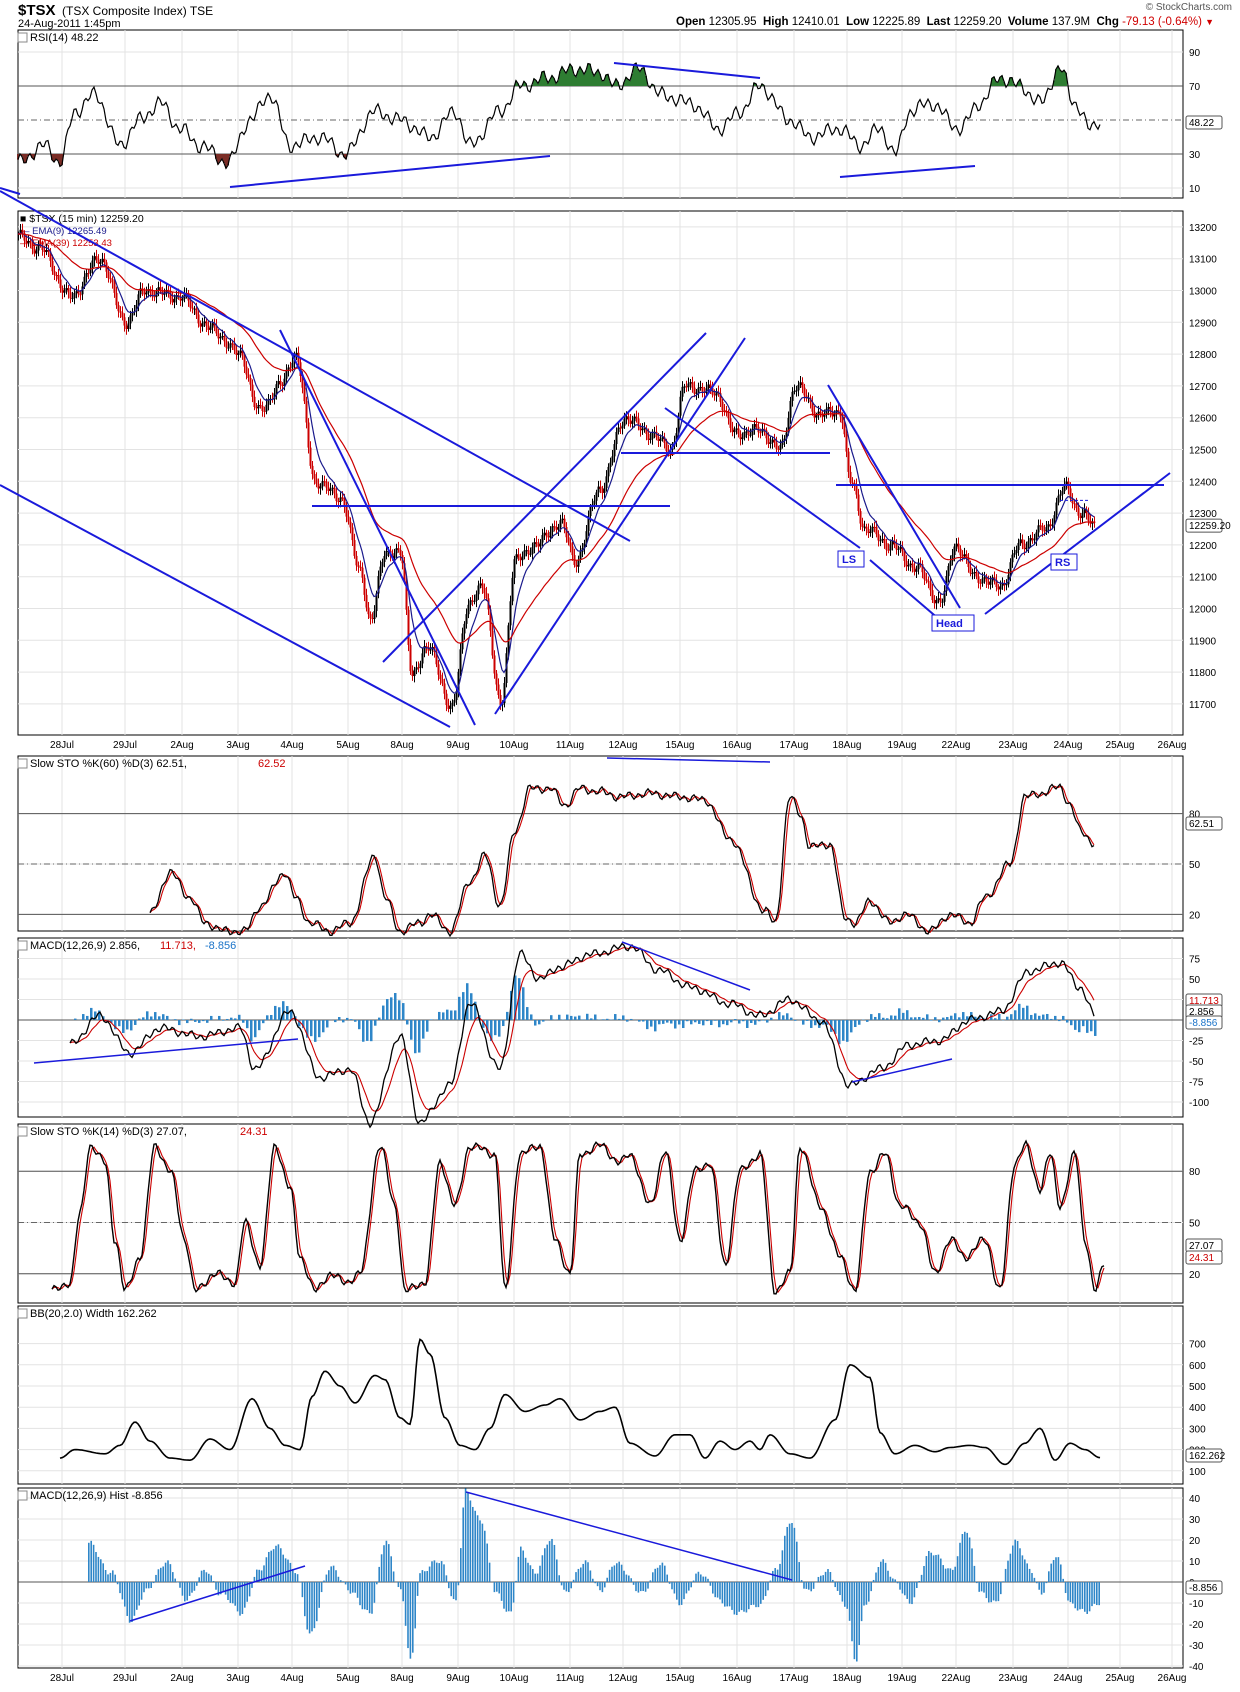 This screenshot has height=1692, width=1240. Describe the element at coordinates (1196, 1042) in the screenshot. I see `macd-tick-label: -25` at that location.